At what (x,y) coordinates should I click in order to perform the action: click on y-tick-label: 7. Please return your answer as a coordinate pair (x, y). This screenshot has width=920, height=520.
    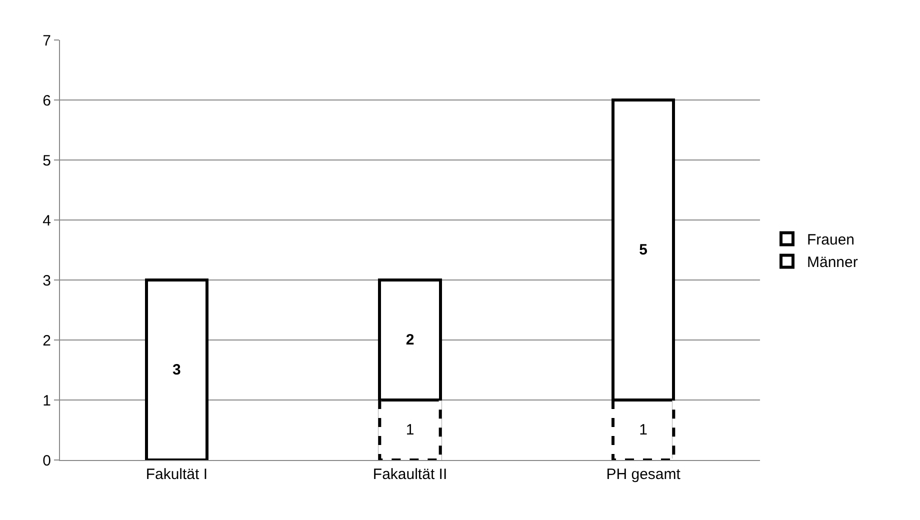
    Looking at the image, I should click on (46, 41).